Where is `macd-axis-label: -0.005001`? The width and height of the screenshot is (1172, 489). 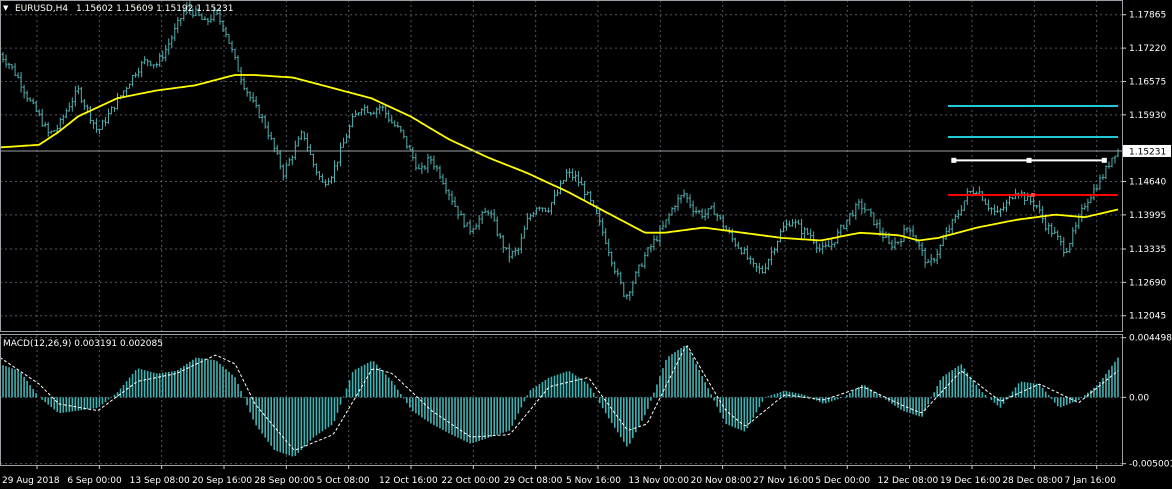
macd-axis-label: -0.005001 is located at coordinates (1150, 465).